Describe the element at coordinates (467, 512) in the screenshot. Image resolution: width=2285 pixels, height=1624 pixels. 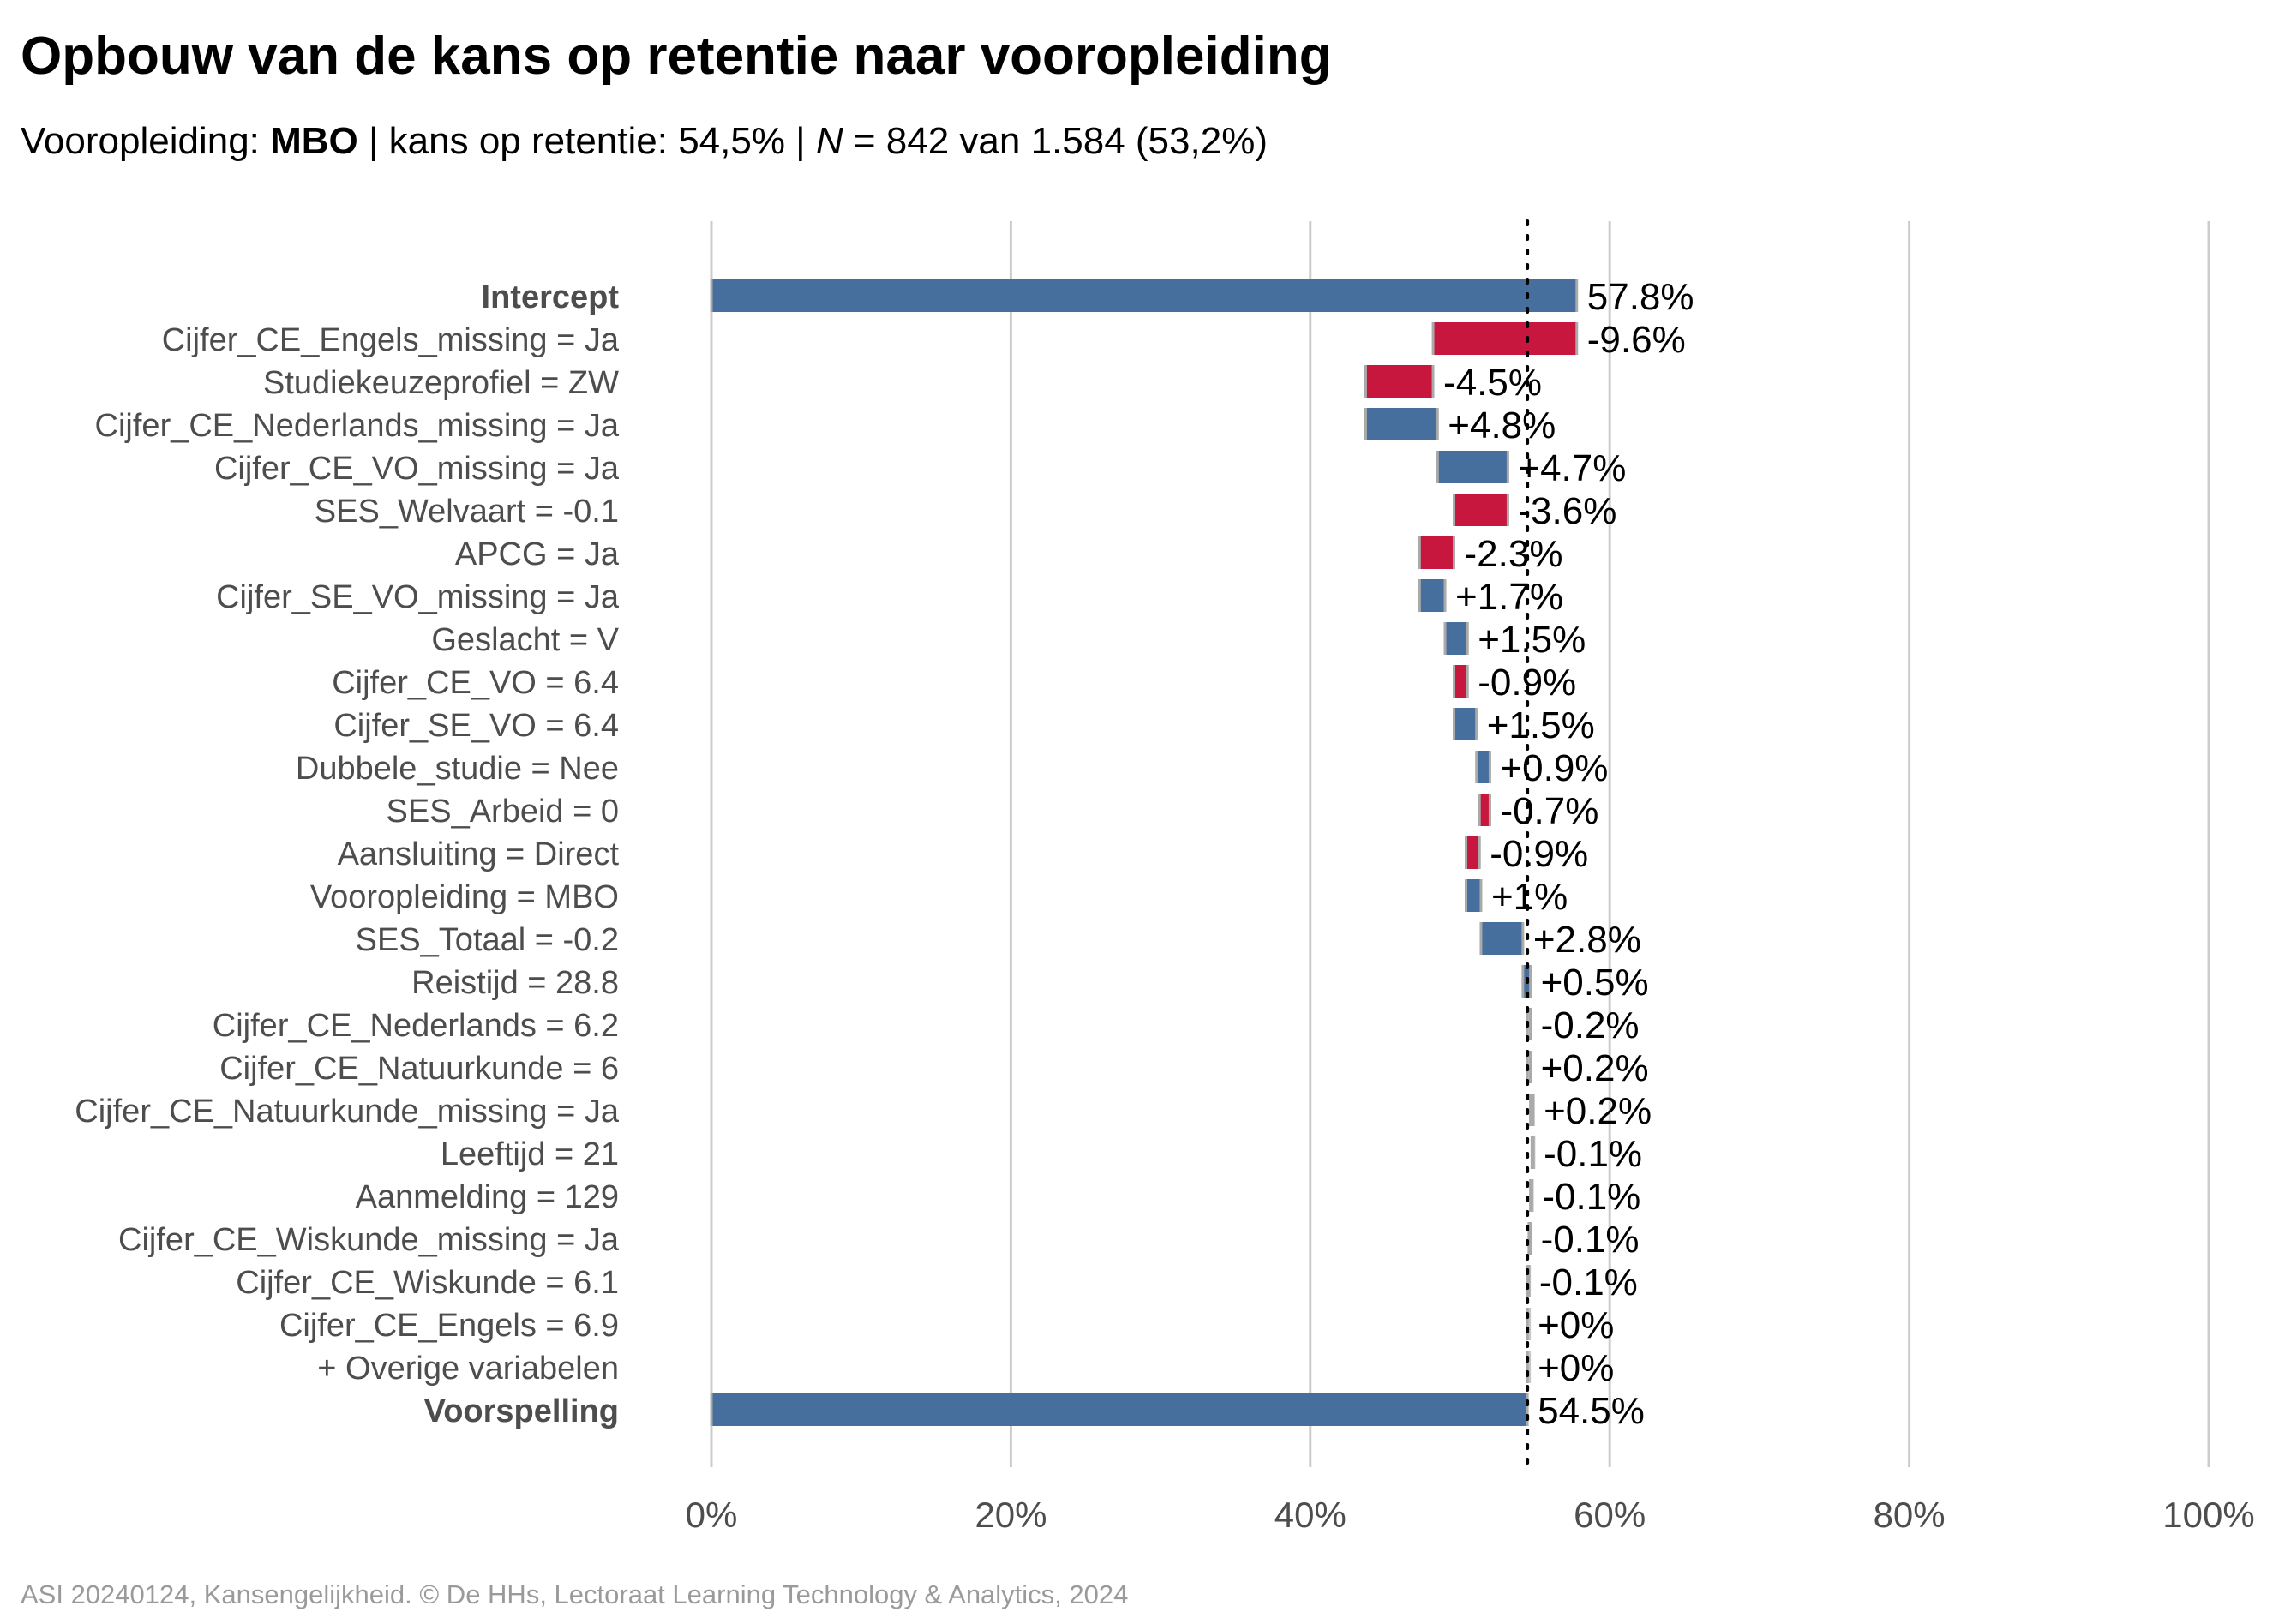
I see `y-tick-label: SES_Welvaart = -0.1` at that location.